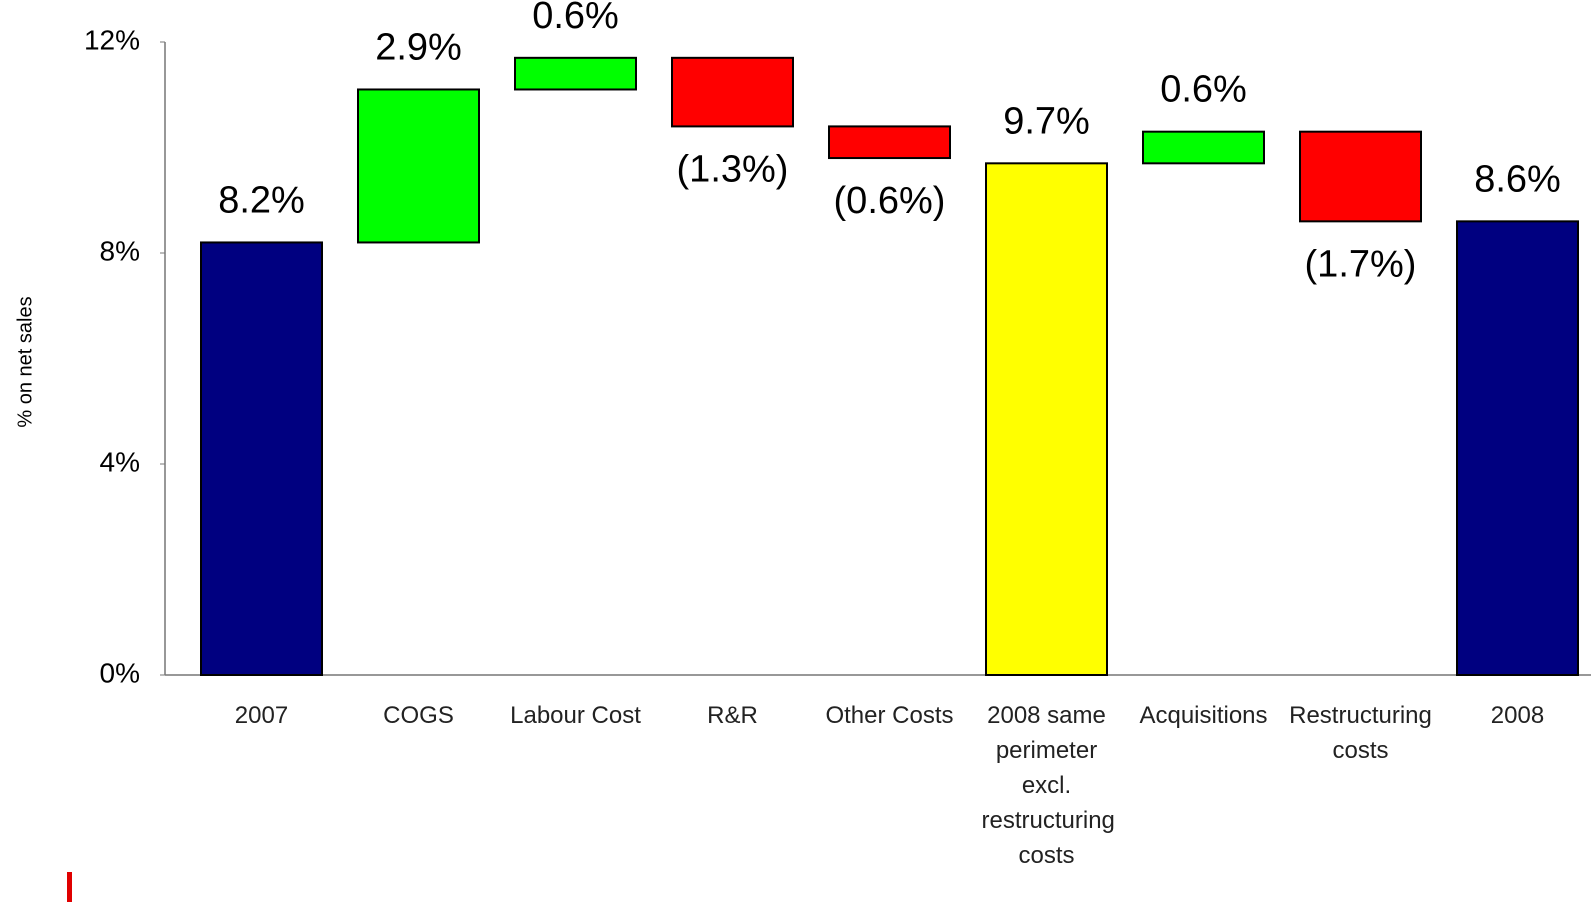 The width and height of the screenshot is (1591, 916). What do you see at coordinates (1517, 715) in the screenshot?
I see `x-tick-label: 2008` at bounding box center [1517, 715].